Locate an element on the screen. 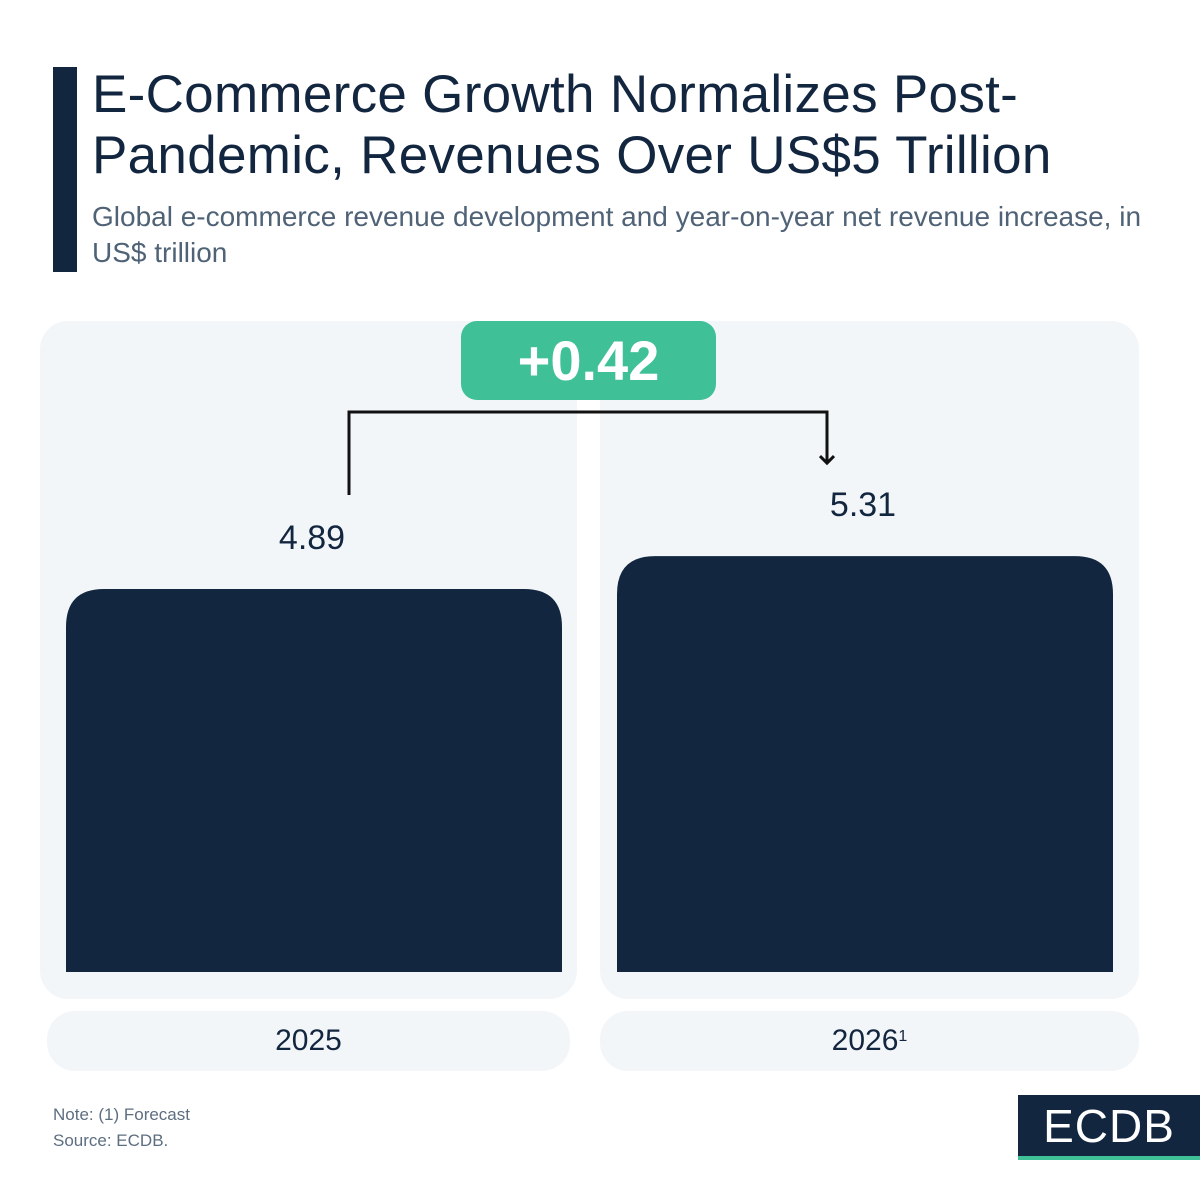  source-text: Source: ECDB. is located at coordinates (111, 1140).